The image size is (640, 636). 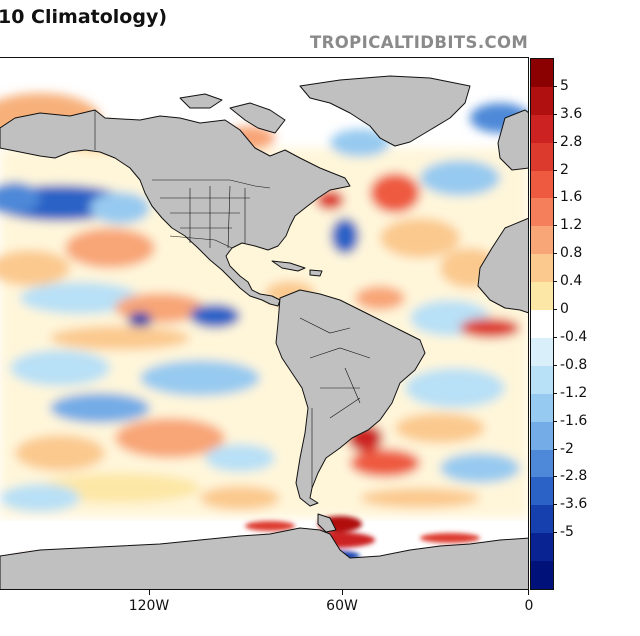 What do you see at coordinates (574, 336) in the screenshot?
I see `colorbar-label: -0.4` at bounding box center [574, 336].